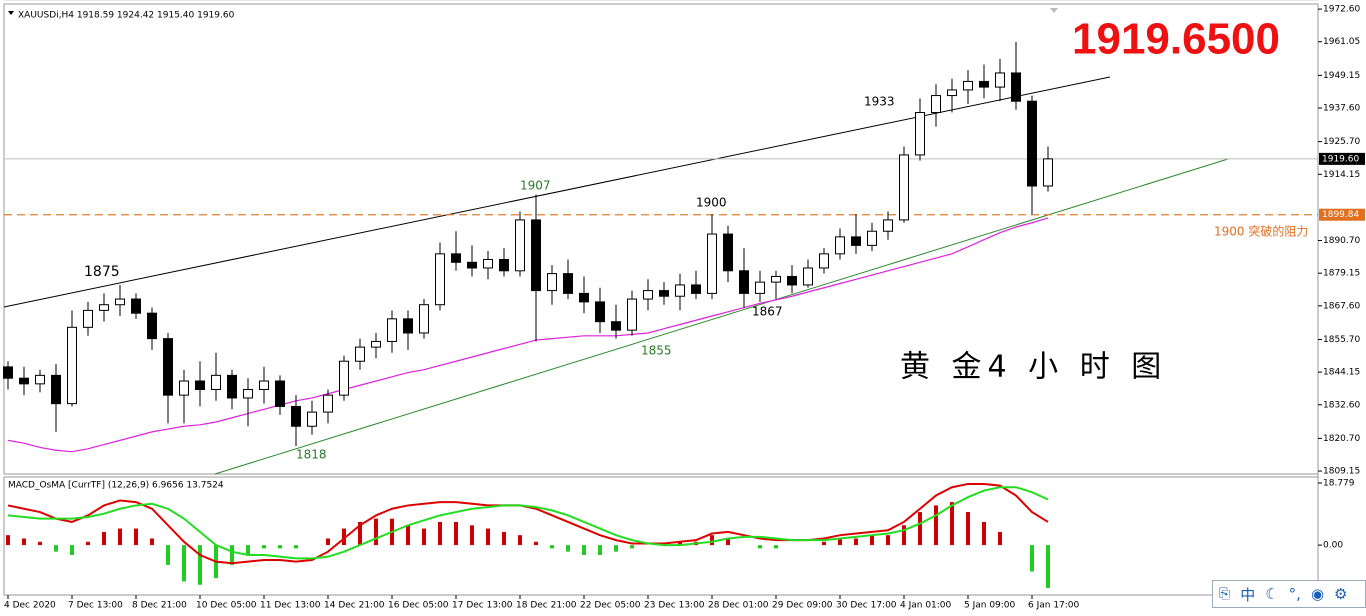 The width and height of the screenshot is (1366, 616). What do you see at coordinates (1225, 594) in the screenshot?
I see `ime-icon: ⎘` at bounding box center [1225, 594].